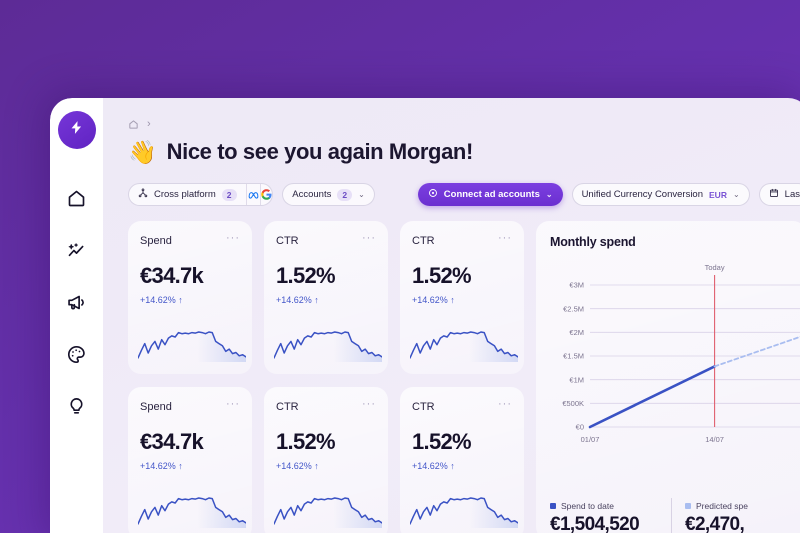  Describe the element at coordinates (229, 194) in the screenshot. I see `cross-platform-count: 2` at that location.